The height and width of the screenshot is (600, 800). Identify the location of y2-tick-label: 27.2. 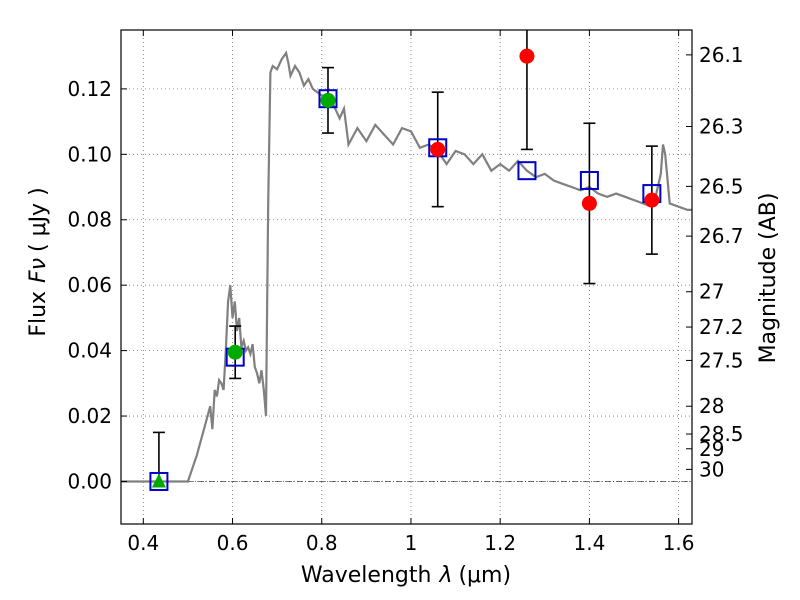
(721, 327).